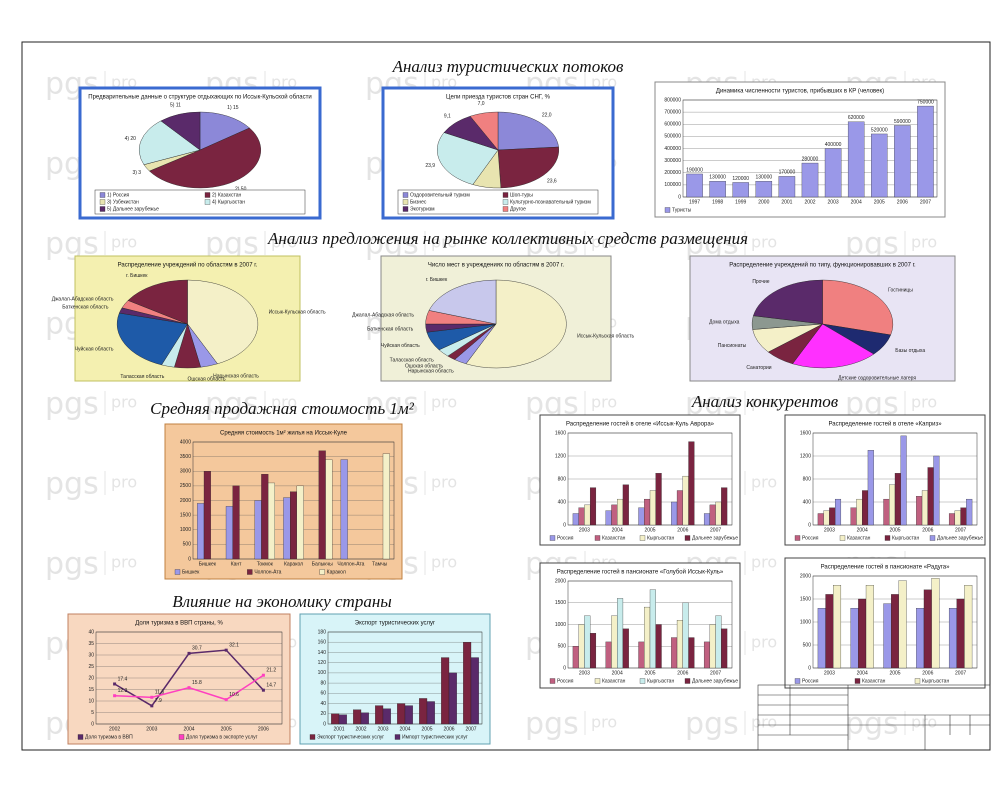 The image size is (1000, 800). What do you see at coordinates (185, 457) in the screenshot?
I see `y-tick-label: 3500` at bounding box center [185, 457].